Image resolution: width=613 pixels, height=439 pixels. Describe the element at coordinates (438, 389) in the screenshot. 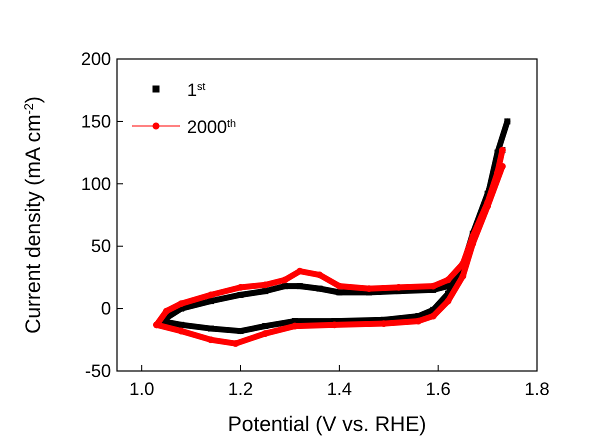

I see `x-tick-label: 1.6` at that location.